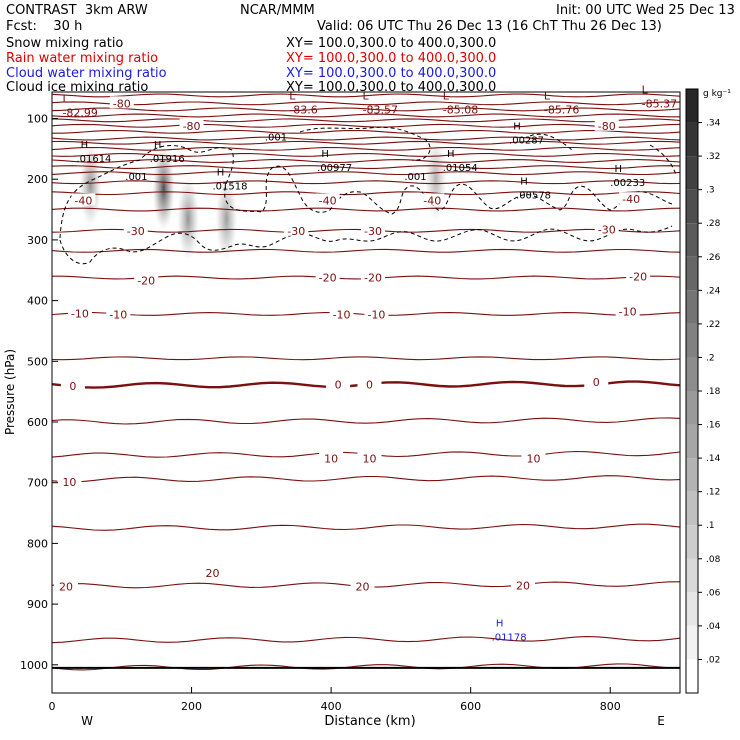 Image resolution: width=740 pixels, height=740 pixels. Describe the element at coordinates (37, 543) in the screenshot. I see `y-tick-label-7: 800` at that location.